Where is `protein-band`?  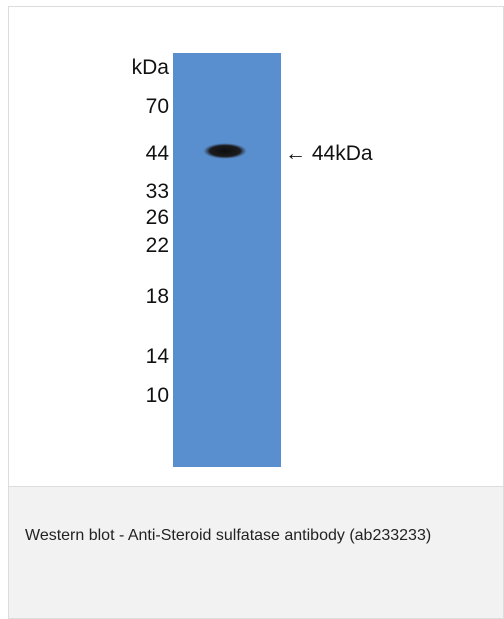
protein-band is located at coordinates (225, 151).